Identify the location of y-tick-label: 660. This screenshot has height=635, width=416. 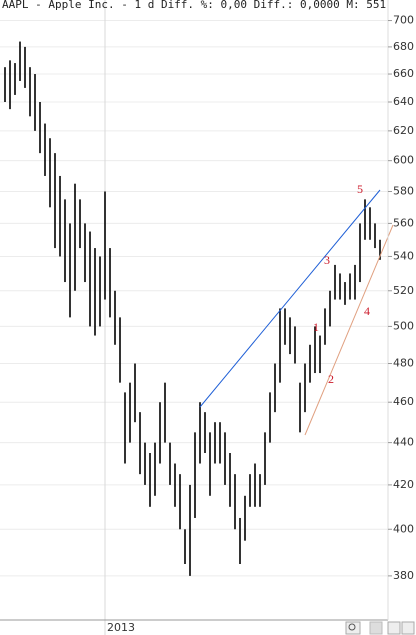
(403, 73).